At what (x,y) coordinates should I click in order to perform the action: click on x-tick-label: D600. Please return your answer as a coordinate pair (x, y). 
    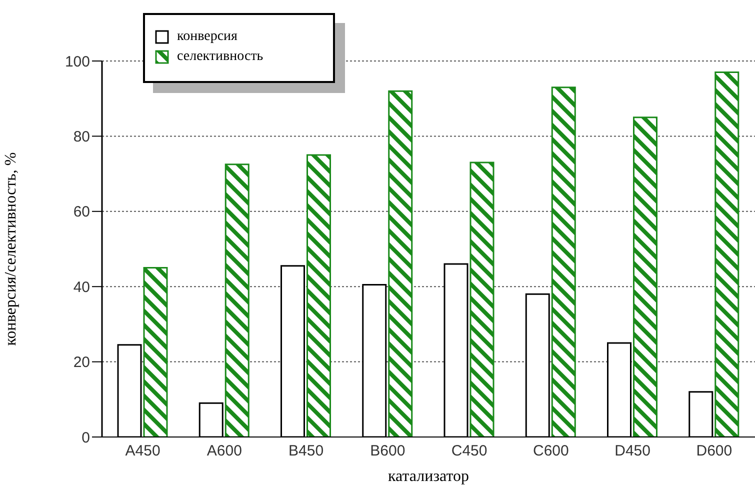
    Looking at the image, I should click on (714, 451).